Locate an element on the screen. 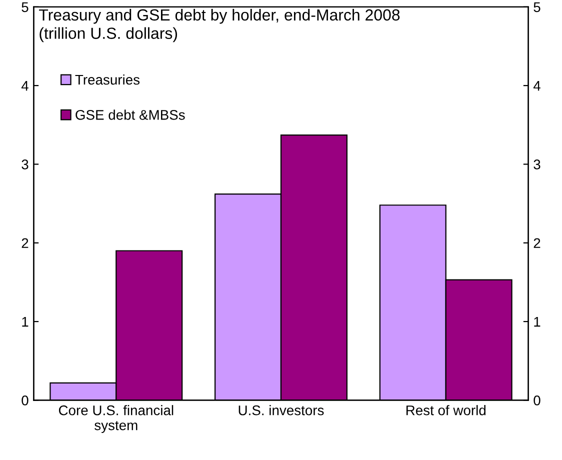  y2-tick-label: 4 is located at coordinates (536, 86).